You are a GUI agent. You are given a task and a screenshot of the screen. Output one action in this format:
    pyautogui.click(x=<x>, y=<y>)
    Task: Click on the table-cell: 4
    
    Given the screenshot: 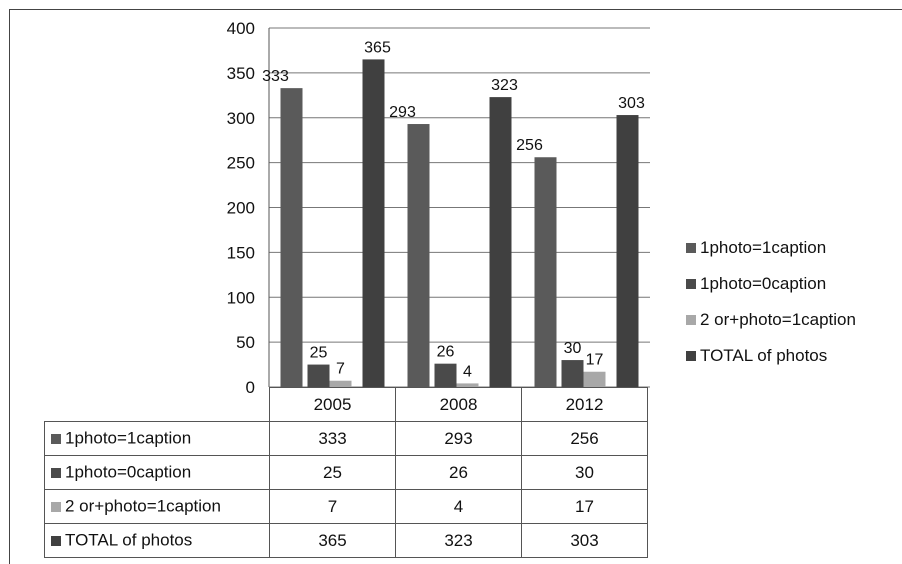 What is the action you would take?
    pyautogui.click(x=458, y=506)
    